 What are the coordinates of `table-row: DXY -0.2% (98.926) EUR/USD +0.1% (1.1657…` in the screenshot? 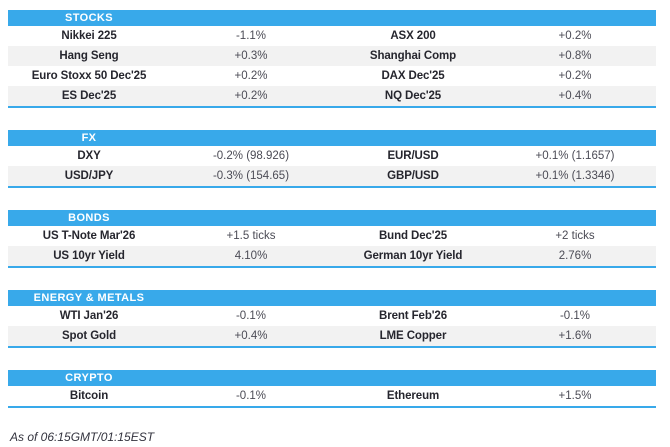 It's located at (332, 156).